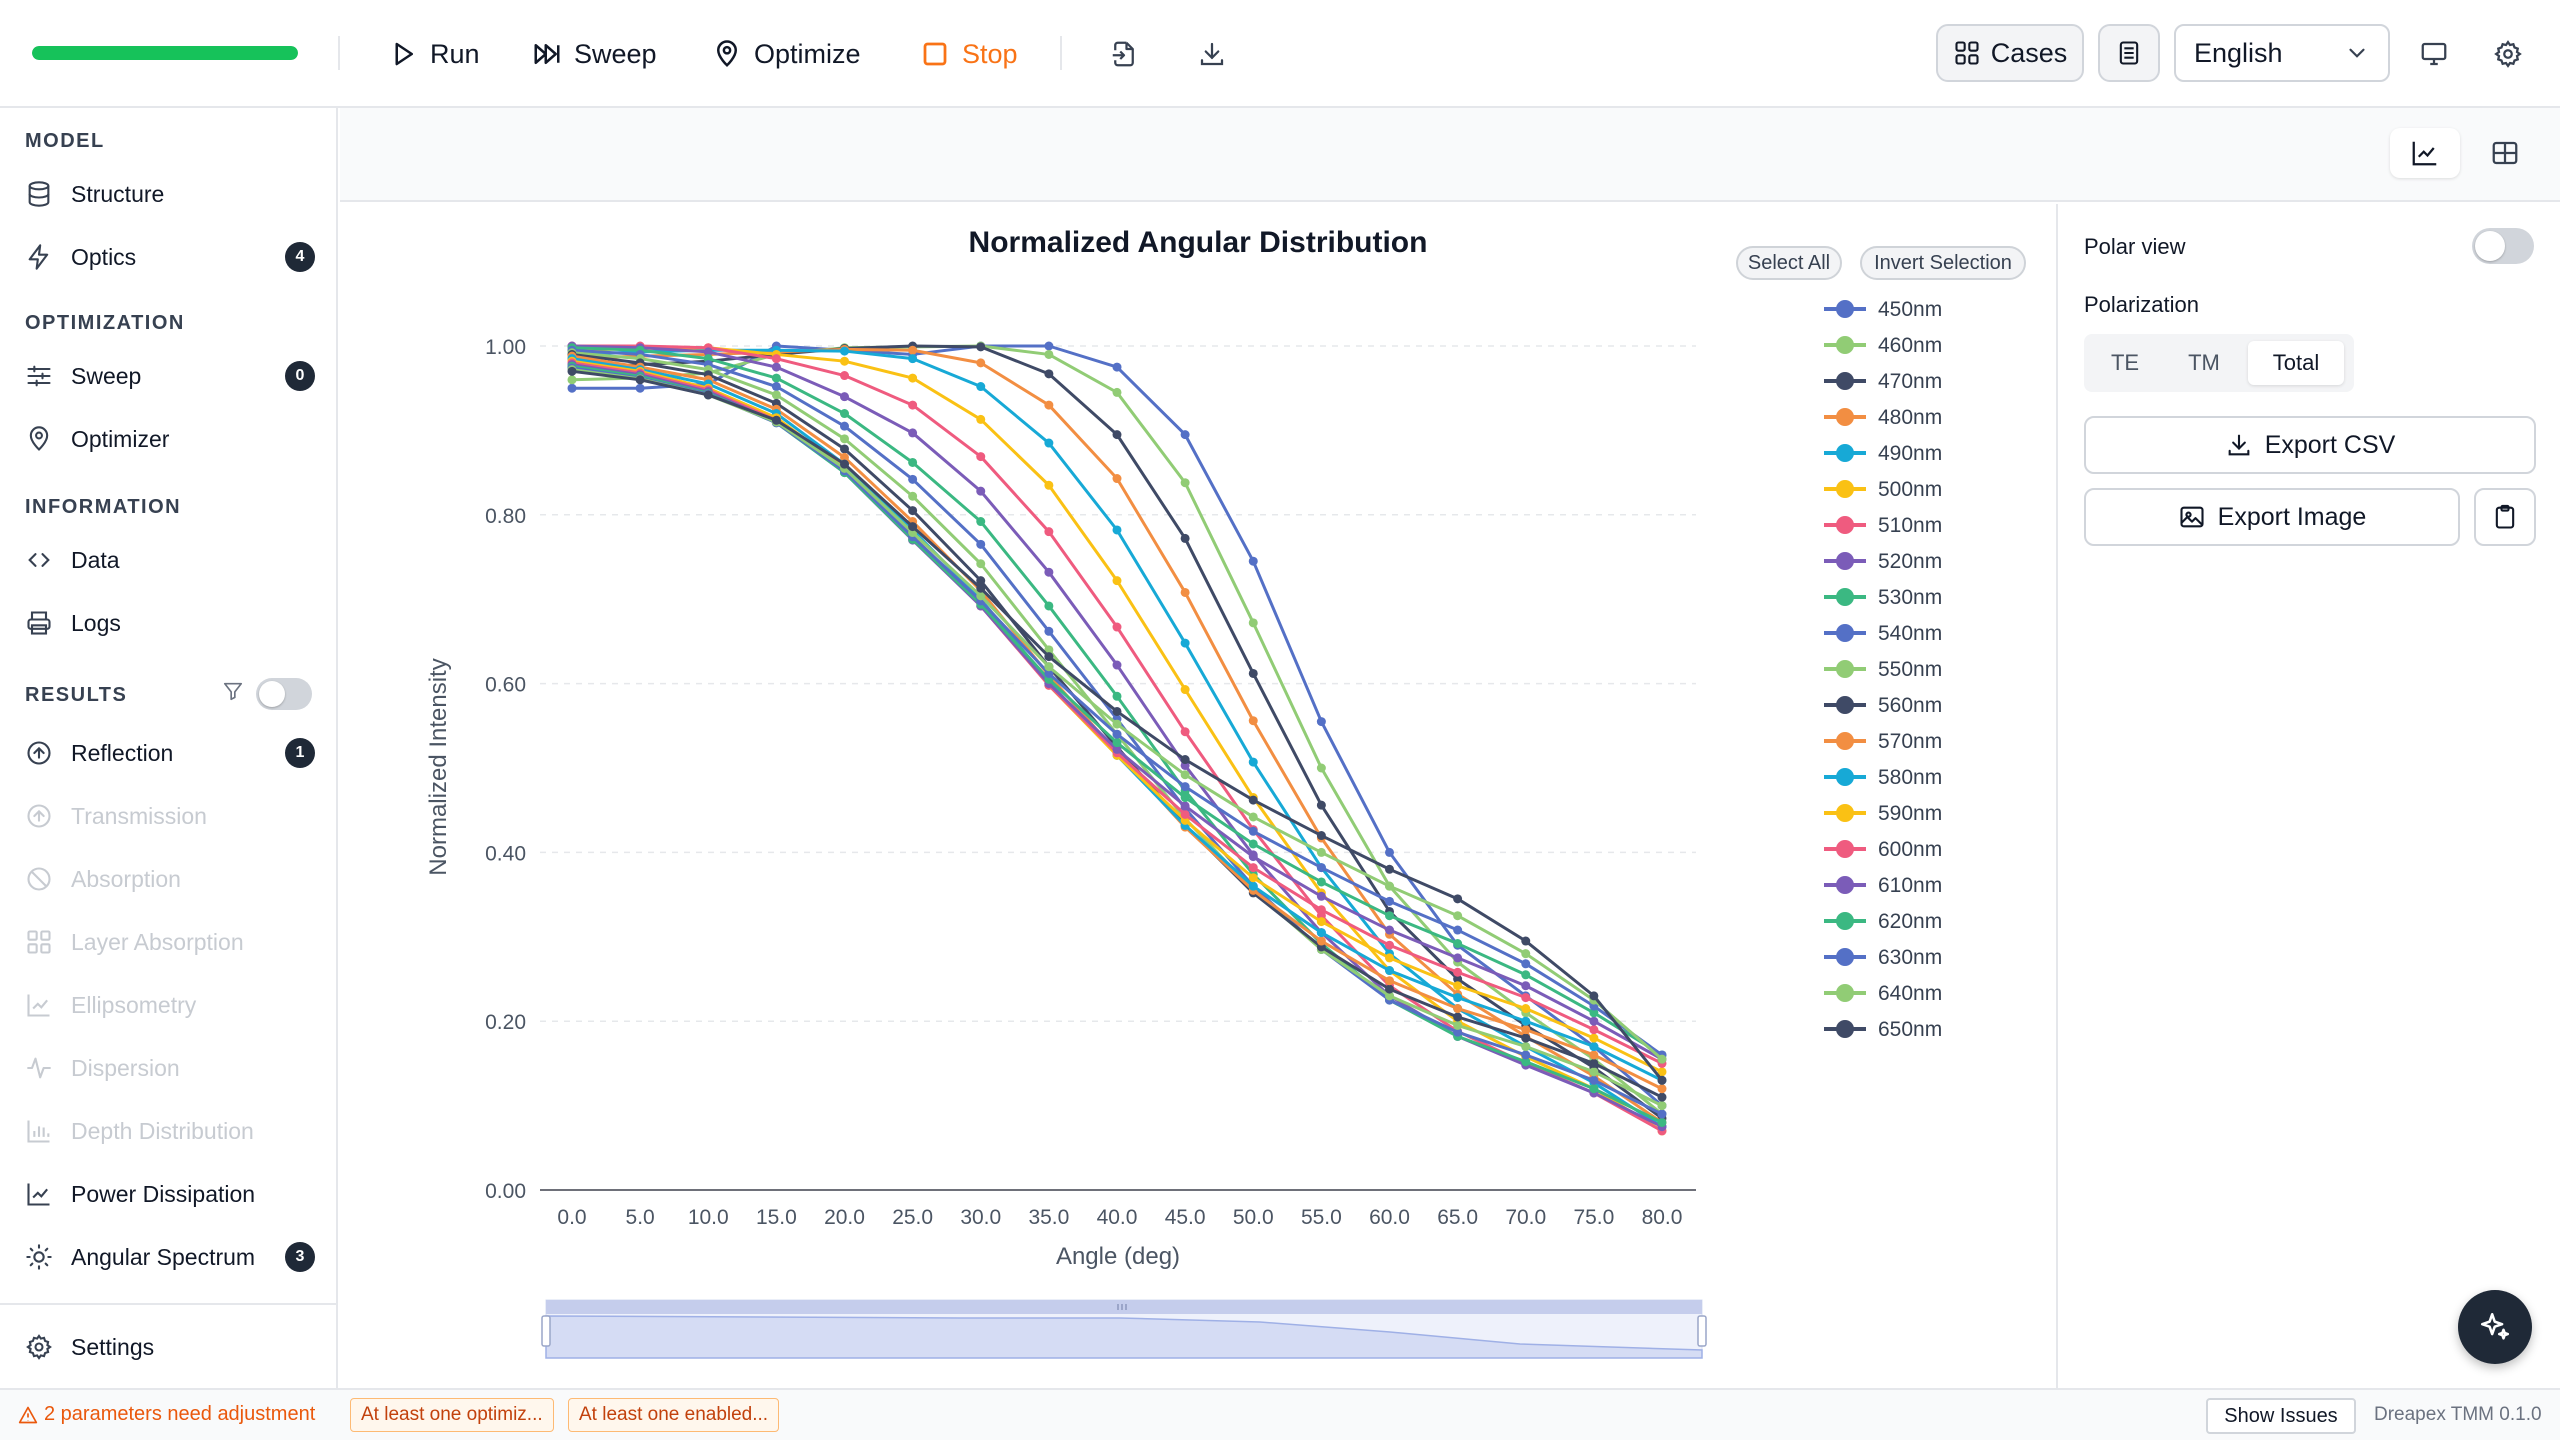 The width and height of the screenshot is (2560, 1440). I want to click on zoom-handle-left, so click(546, 1331).